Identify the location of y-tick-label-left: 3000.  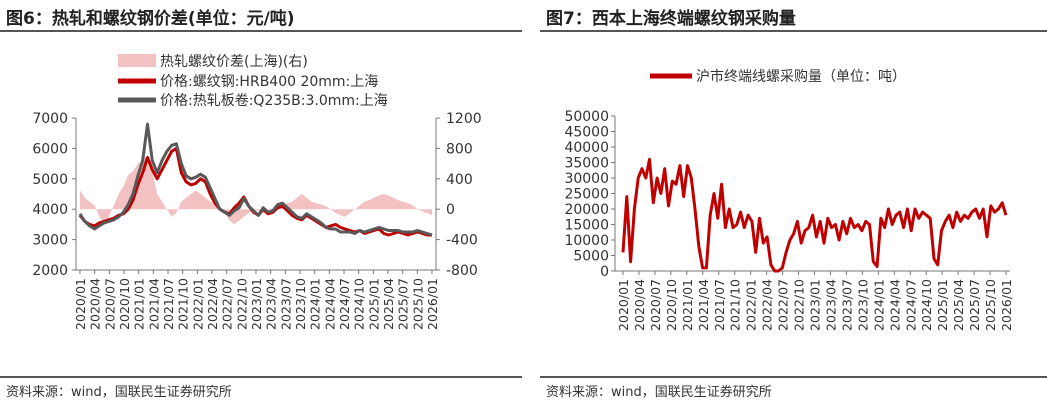
(50, 241).